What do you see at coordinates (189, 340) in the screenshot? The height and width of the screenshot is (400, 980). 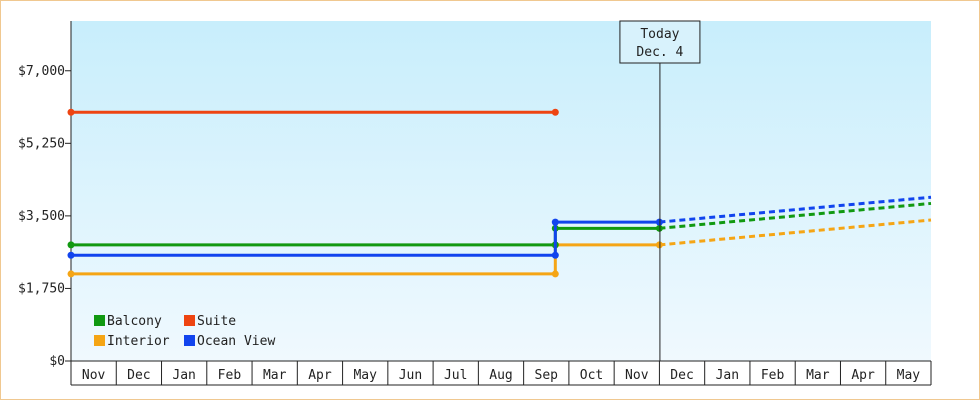 I see `legend-swatch-ocean-view` at bounding box center [189, 340].